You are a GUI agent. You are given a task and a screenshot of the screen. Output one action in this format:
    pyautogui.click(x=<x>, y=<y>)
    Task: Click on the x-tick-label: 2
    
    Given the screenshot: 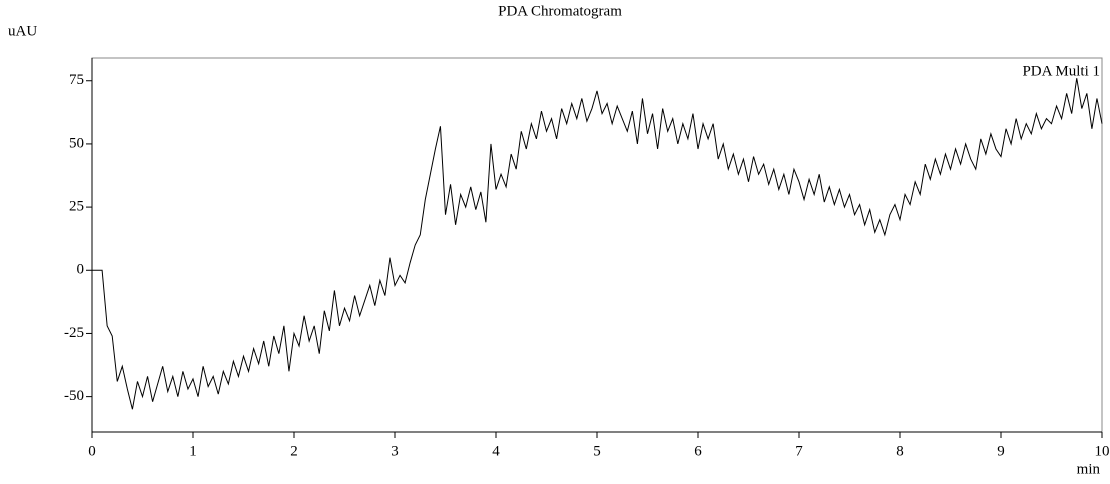 What is the action you would take?
    pyautogui.click(x=294, y=451)
    